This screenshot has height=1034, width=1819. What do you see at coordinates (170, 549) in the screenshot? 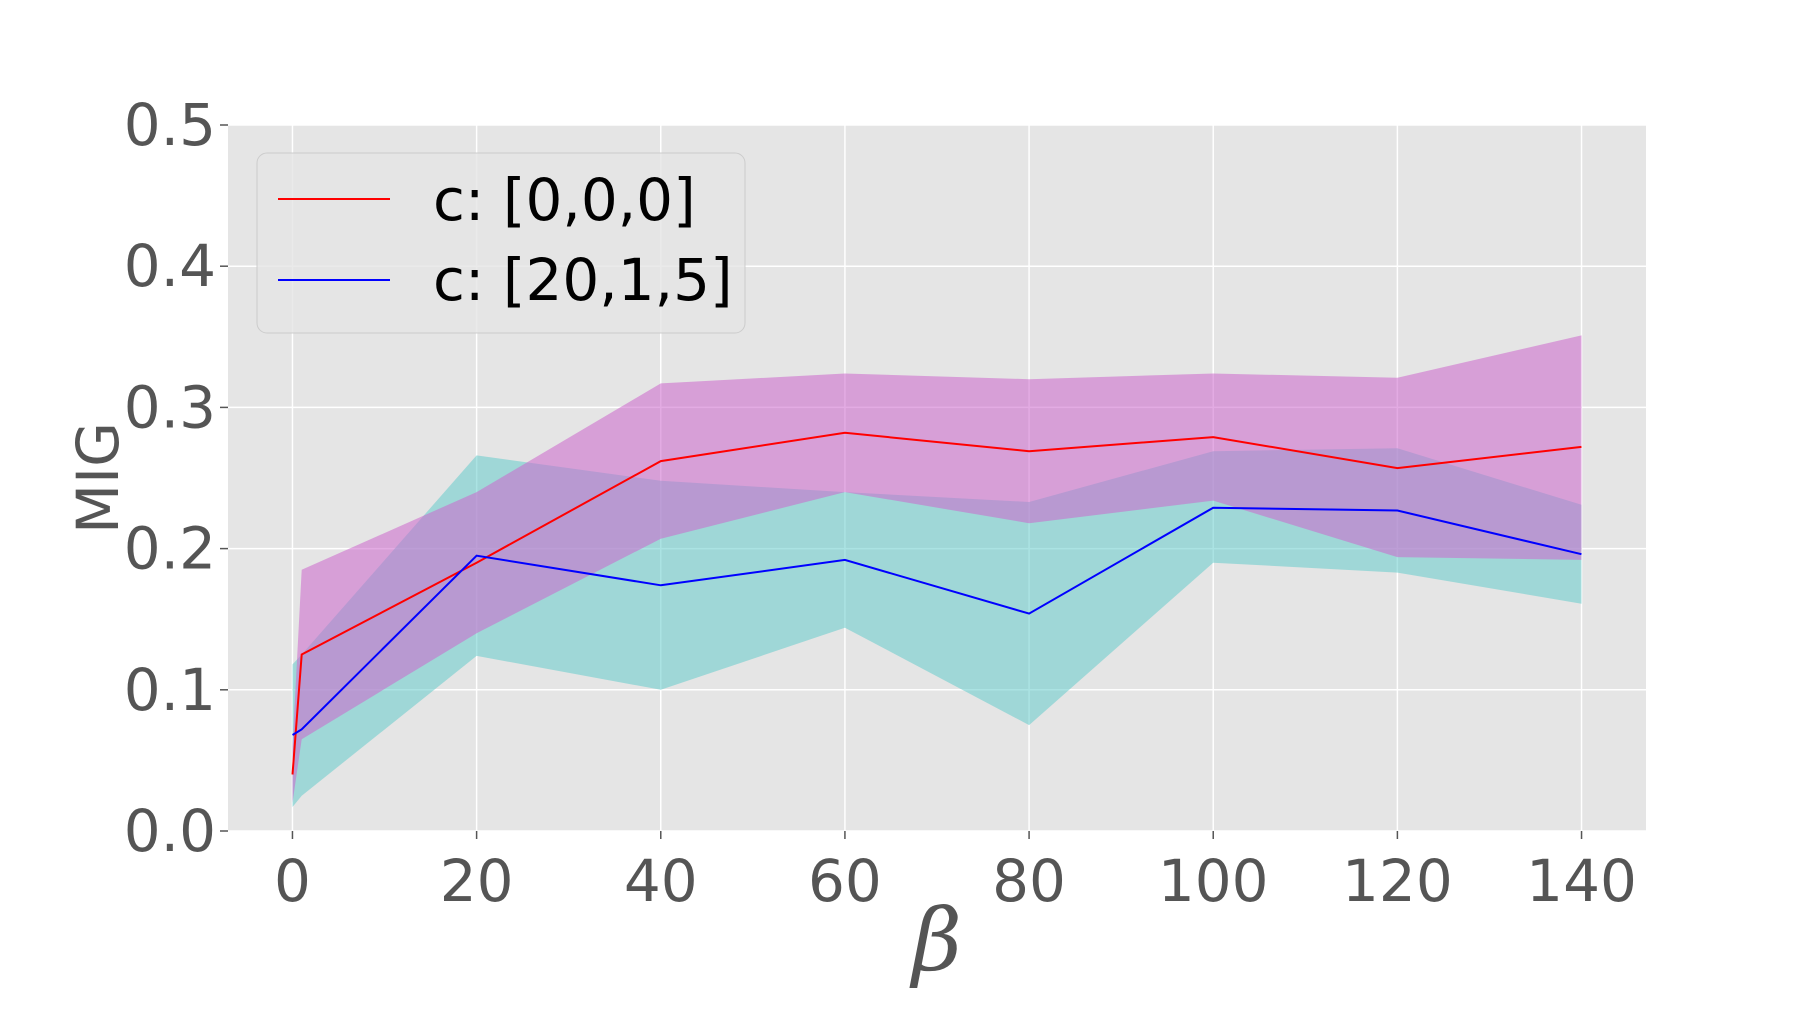
I see `y-tick-label: 0.2` at bounding box center [170, 549].